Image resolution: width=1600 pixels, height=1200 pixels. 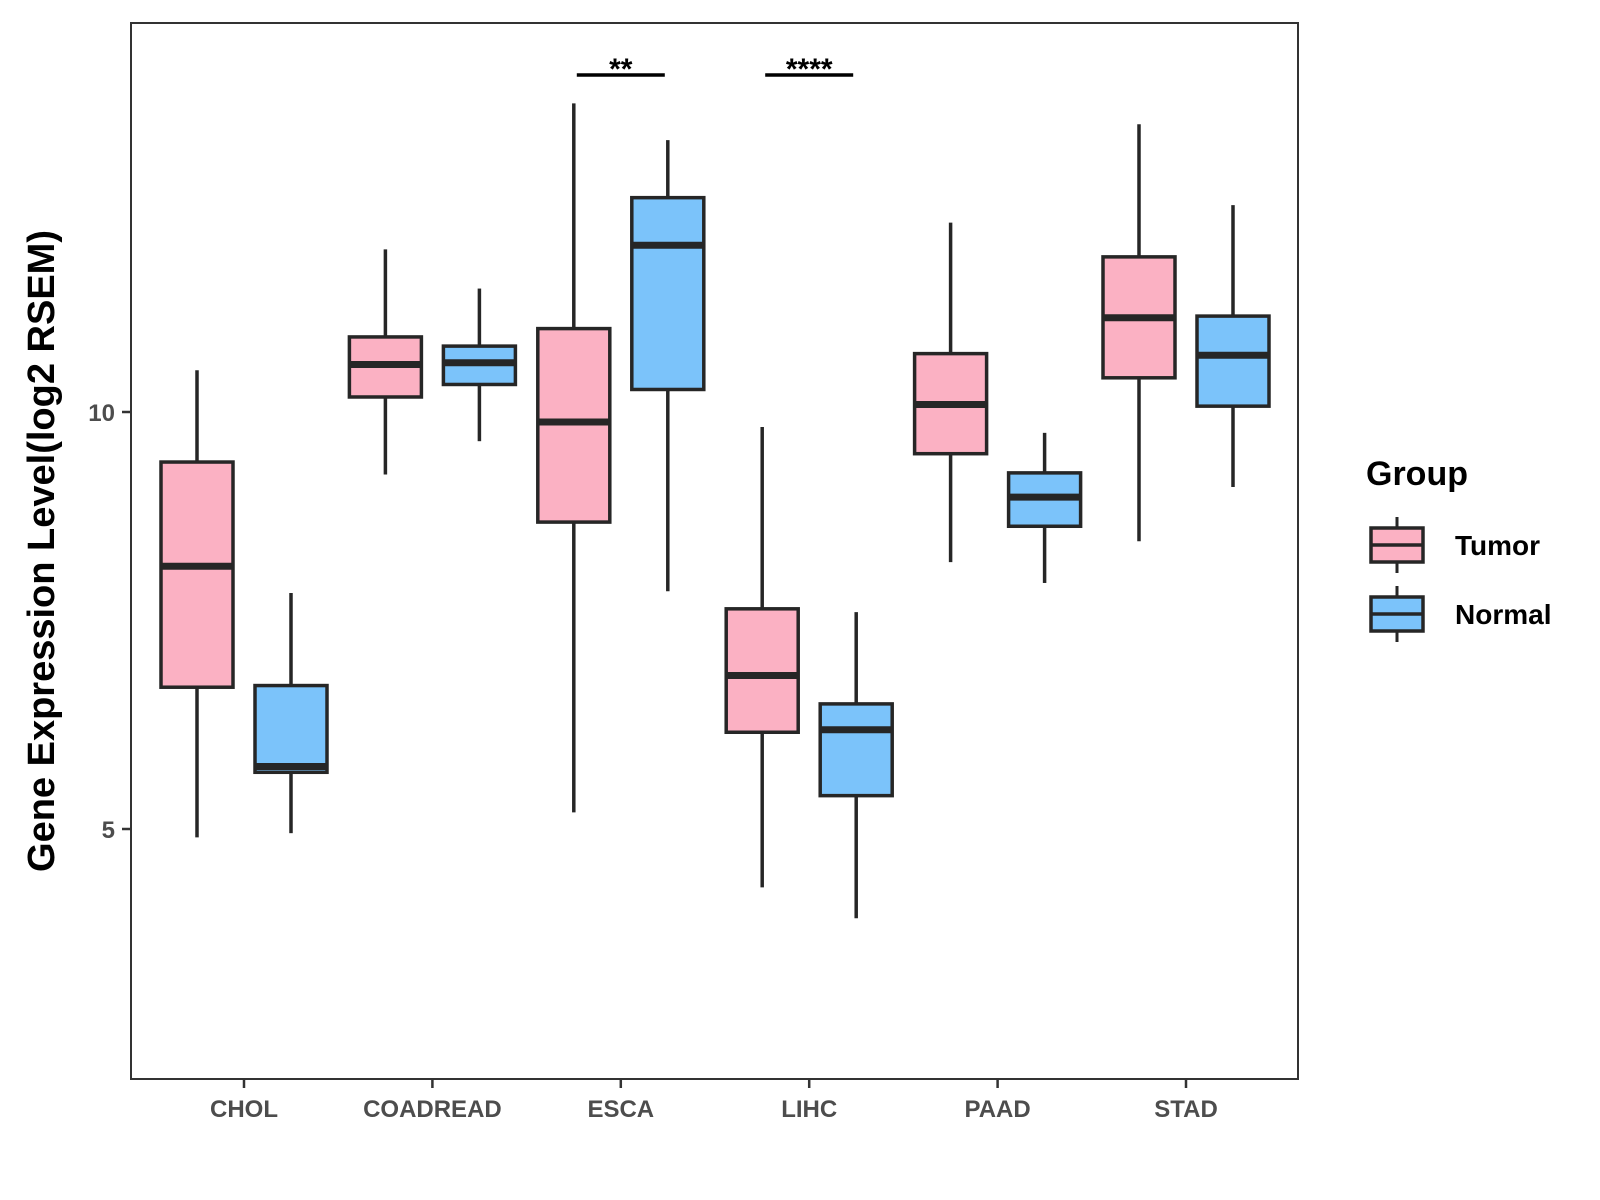 I want to click on y-tick-label: 5, so click(x=108, y=830).